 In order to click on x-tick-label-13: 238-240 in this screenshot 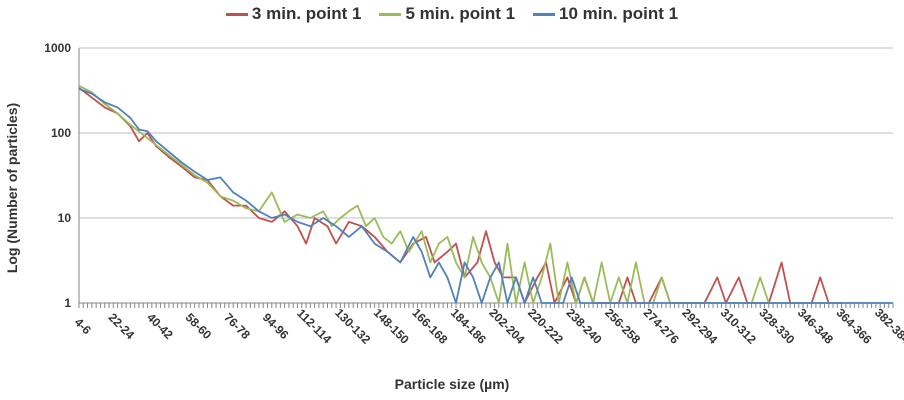, I will do `click(584, 326)`.